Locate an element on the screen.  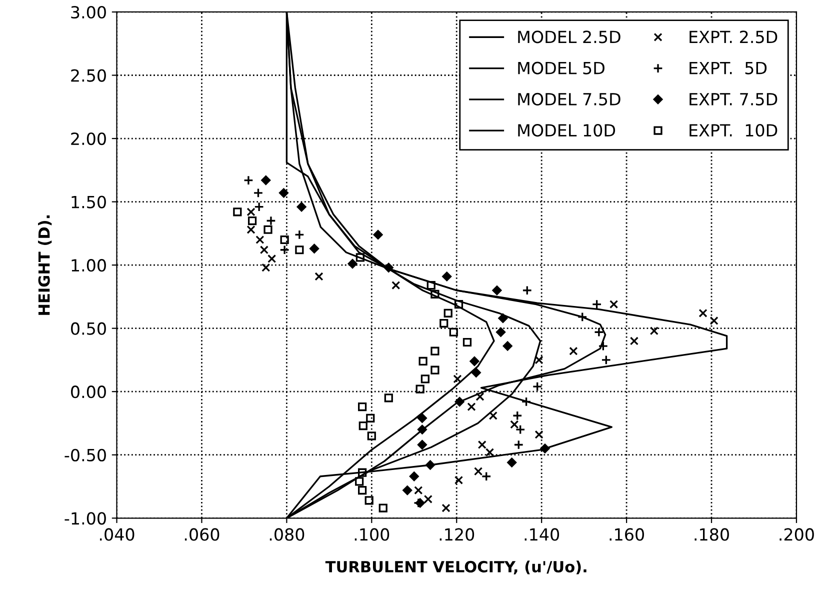
legend-label: MODEL 5D is located at coordinates (561, 68).